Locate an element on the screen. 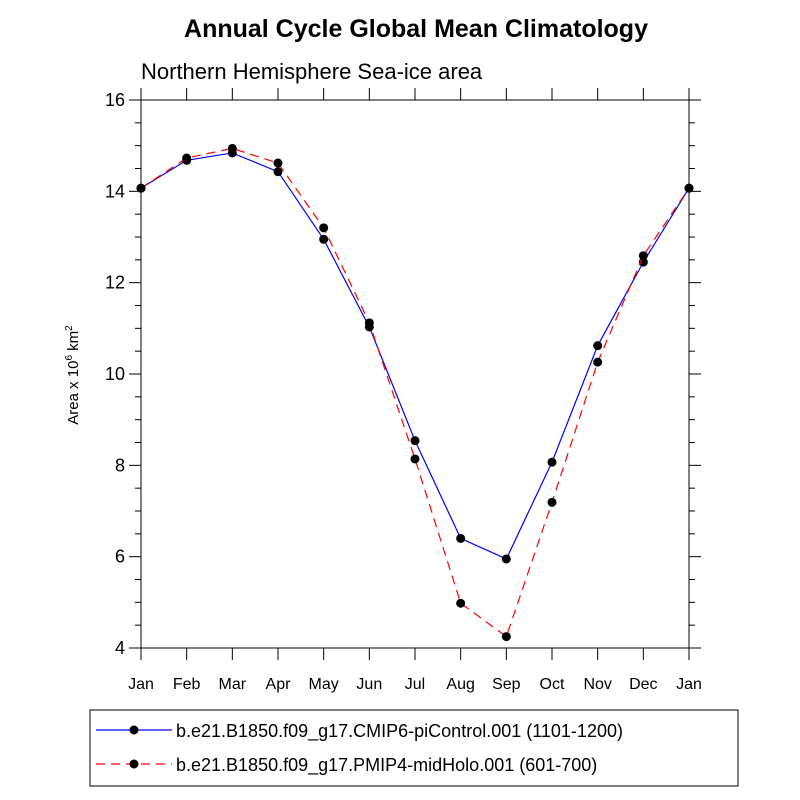 This screenshot has width=800, height=800. y-tick-label: 12 is located at coordinates (115, 283).